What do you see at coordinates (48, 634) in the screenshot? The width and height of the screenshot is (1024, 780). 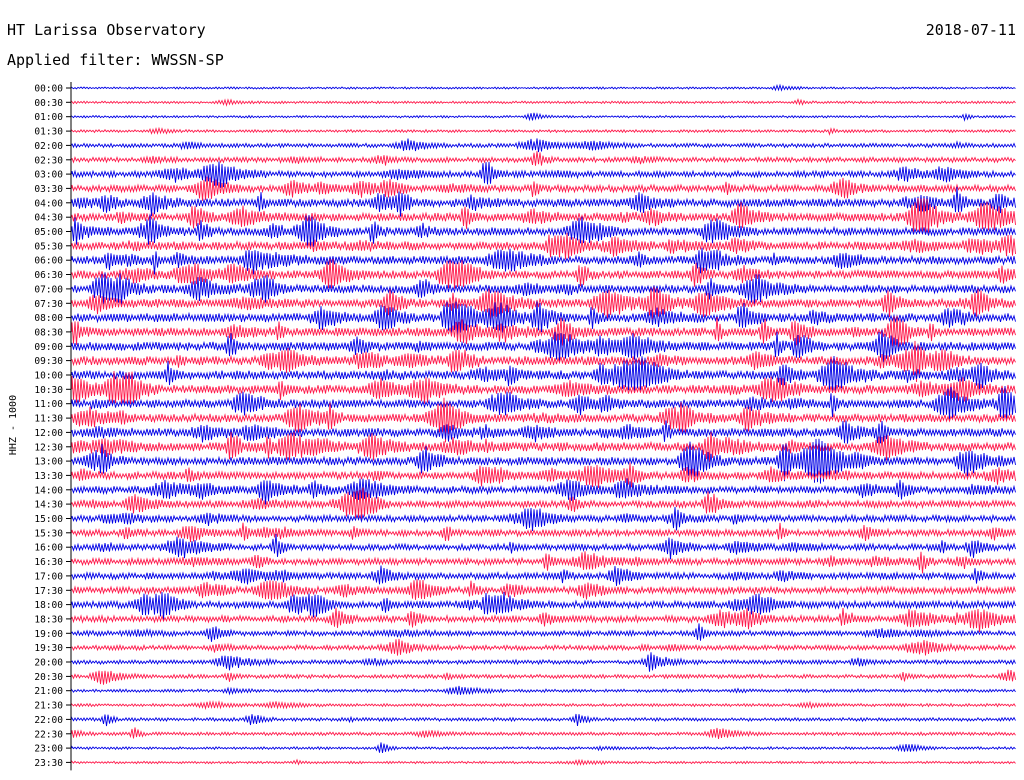 I see `time-label-1900: 19:00` at bounding box center [48, 634].